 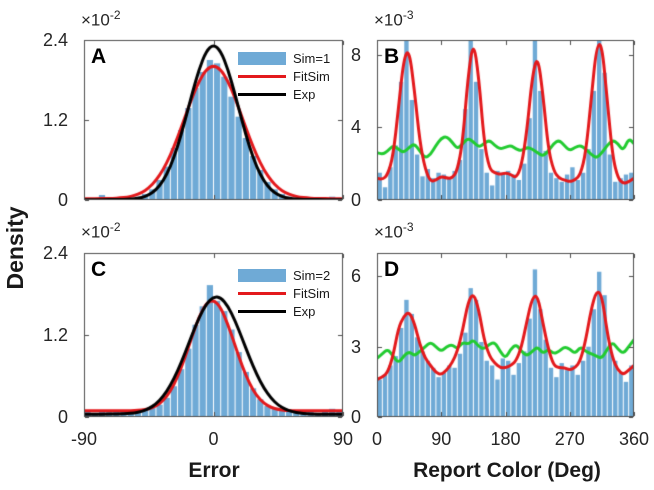 I want to click on y-tick-label: 4, so click(x=355, y=127).